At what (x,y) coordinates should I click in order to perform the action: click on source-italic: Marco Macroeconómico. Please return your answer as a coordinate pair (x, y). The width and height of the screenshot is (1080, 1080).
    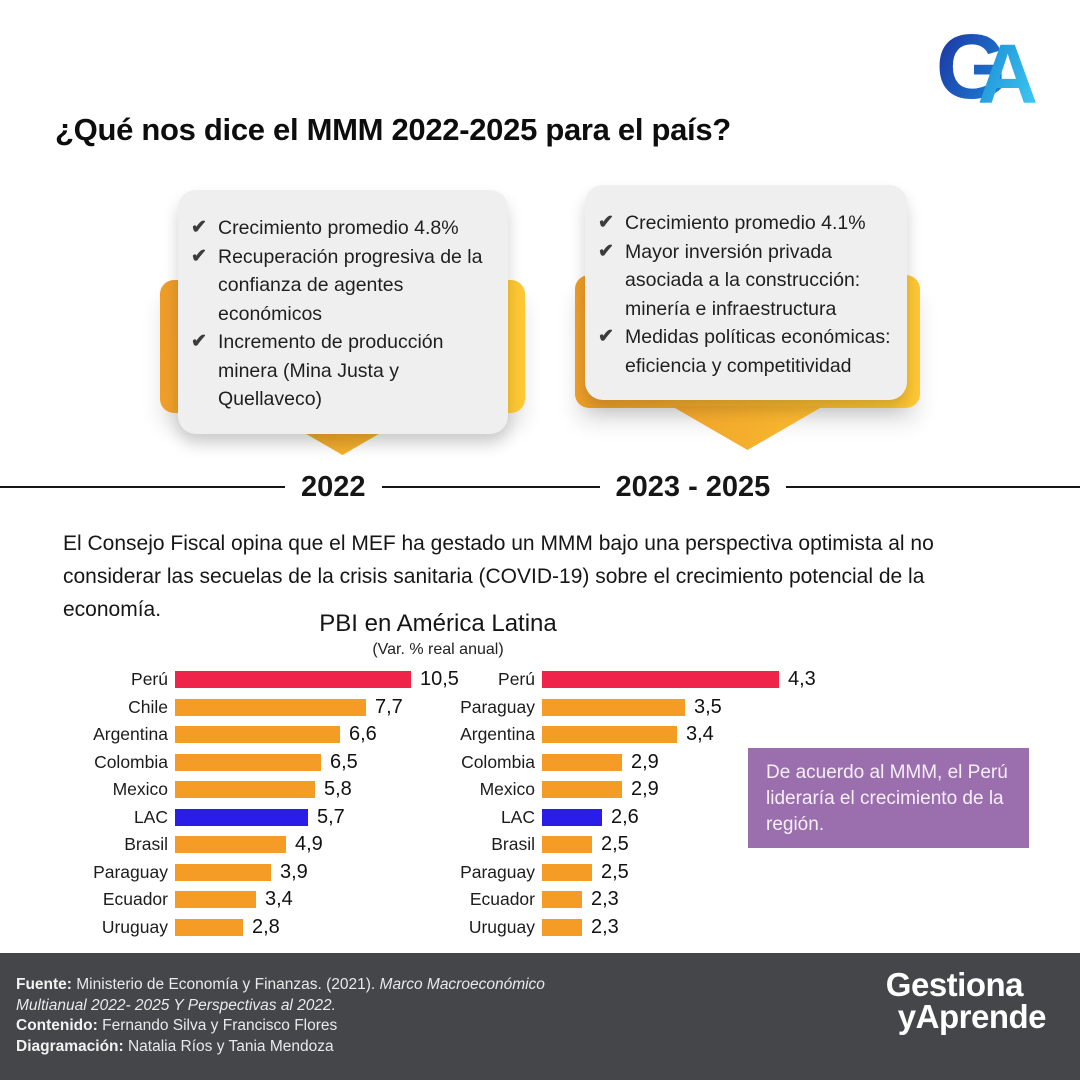
    Looking at the image, I should click on (462, 984).